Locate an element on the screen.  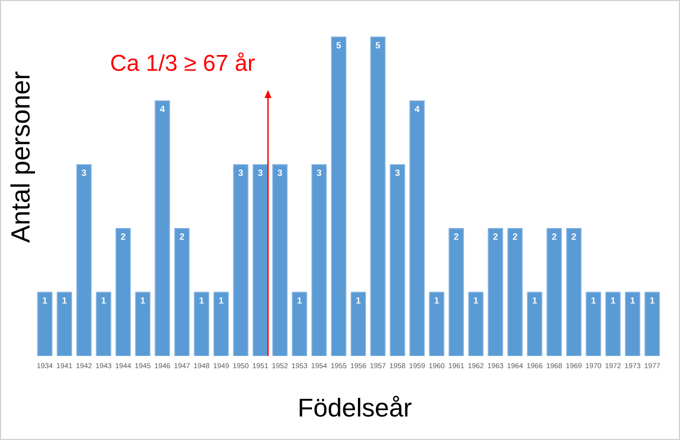
x-axis-title: Födelseår is located at coordinates (356, 406).